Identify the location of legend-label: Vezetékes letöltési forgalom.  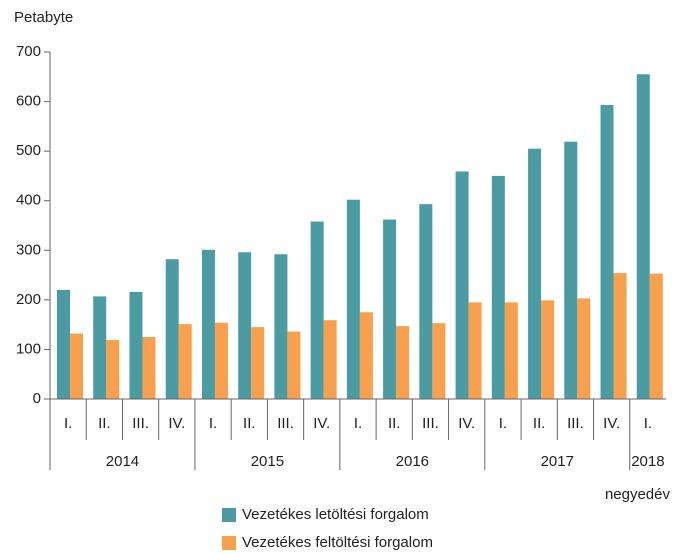
(335, 514).